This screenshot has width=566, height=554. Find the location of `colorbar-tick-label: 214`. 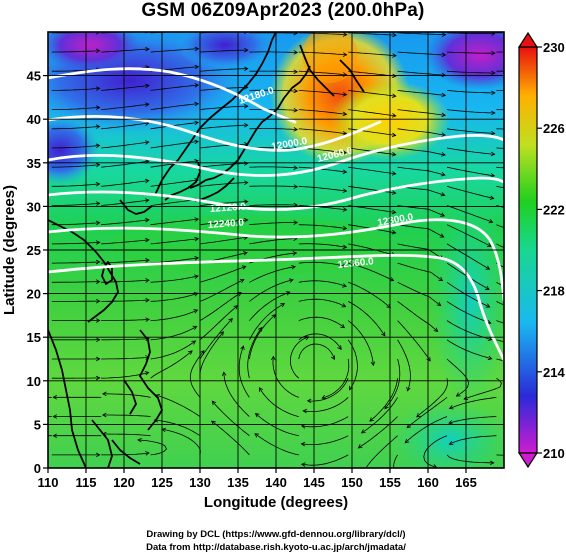

colorbar-tick-label: 214 is located at coordinates (554, 372).